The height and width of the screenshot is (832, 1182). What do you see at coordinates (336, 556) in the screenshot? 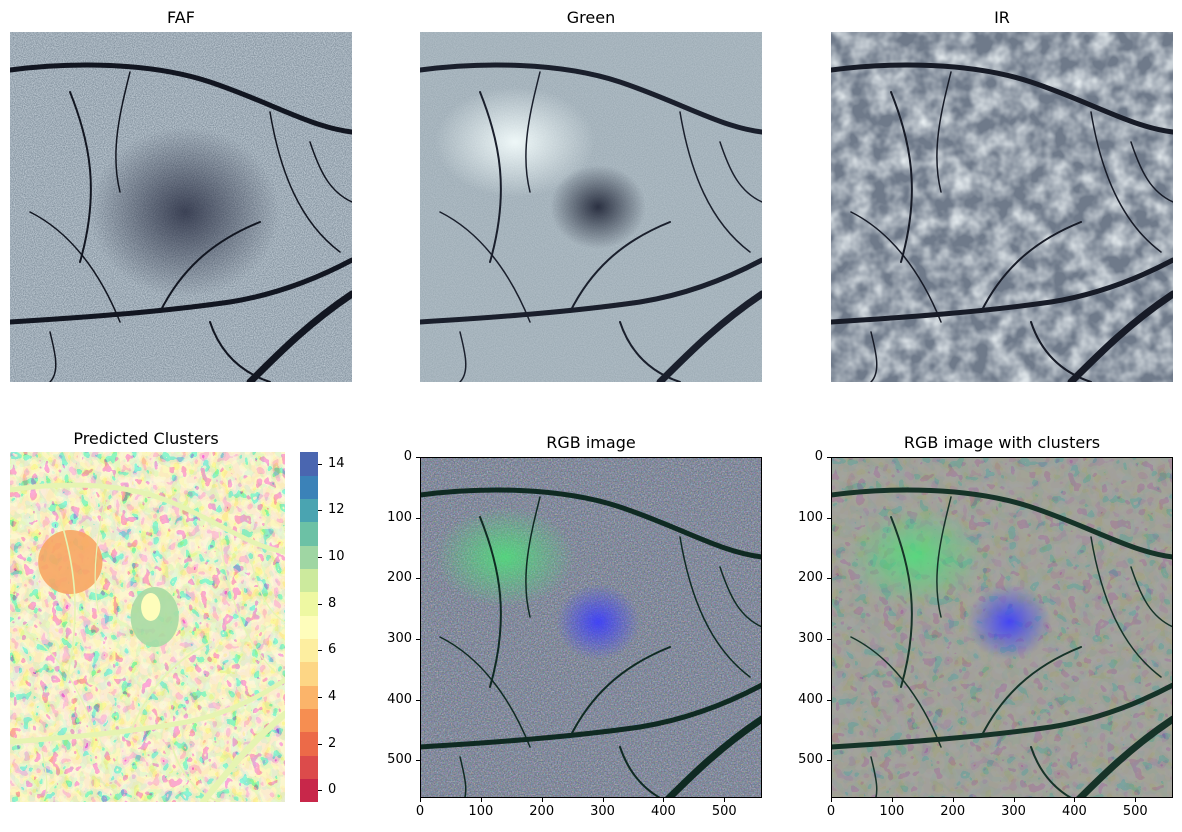
I see `colorbar-tick-label: 10` at bounding box center [336, 556].